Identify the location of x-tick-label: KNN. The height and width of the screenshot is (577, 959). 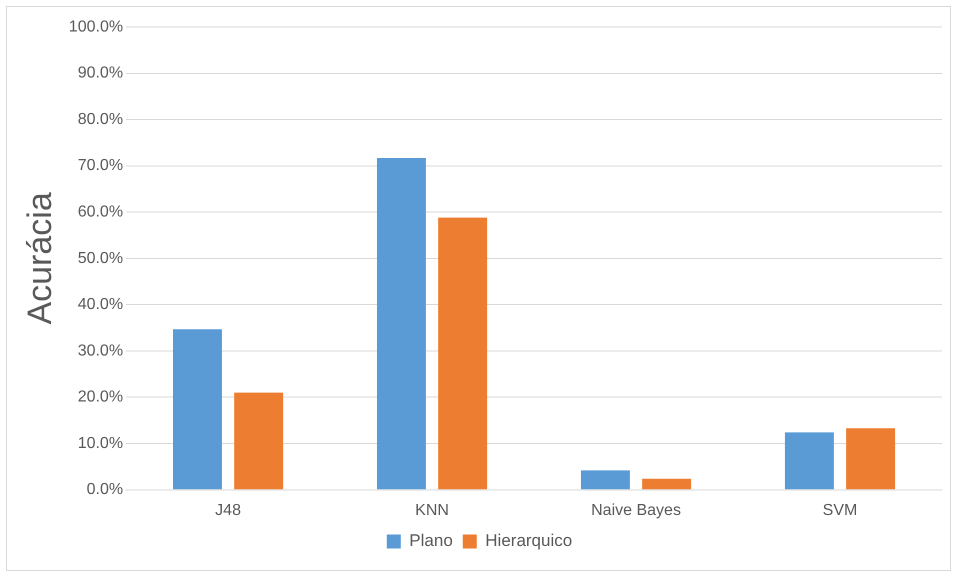
(432, 510).